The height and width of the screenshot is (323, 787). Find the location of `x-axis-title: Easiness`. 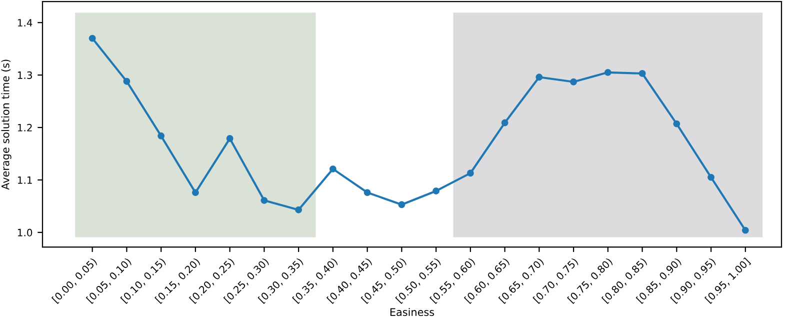

x-axis-title: Easiness is located at coordinates (412, 312).